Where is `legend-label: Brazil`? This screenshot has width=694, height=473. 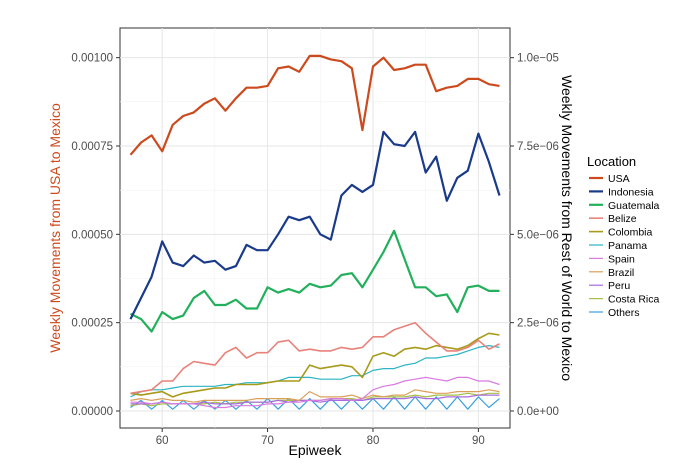
legend-label: Brazil is located at coordinates (621, 273).